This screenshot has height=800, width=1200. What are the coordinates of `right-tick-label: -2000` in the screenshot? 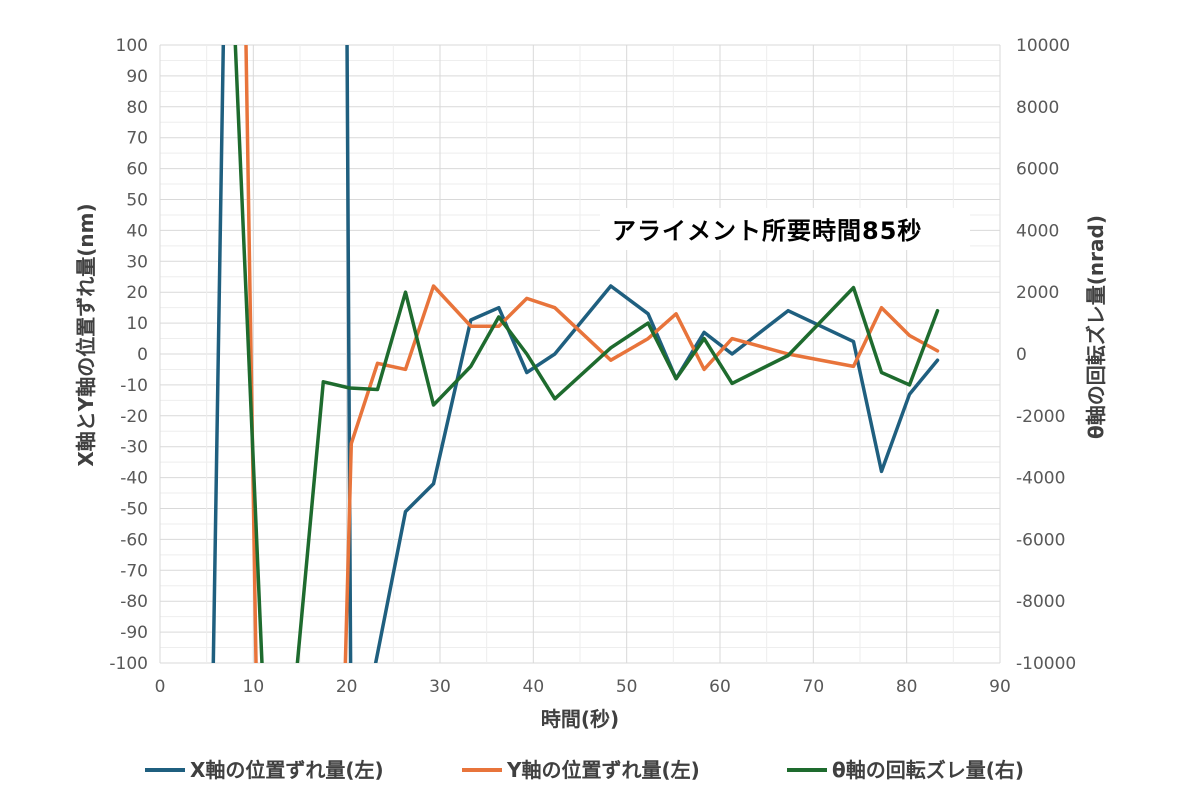 It's located at (1040, 417).